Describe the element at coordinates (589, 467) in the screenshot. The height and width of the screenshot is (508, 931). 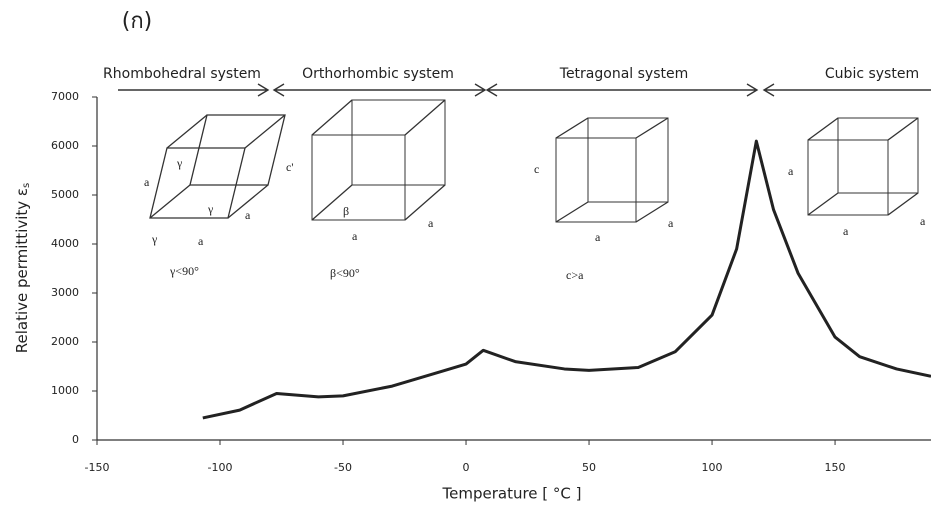
I see `x-tick-label: 50` at that location.